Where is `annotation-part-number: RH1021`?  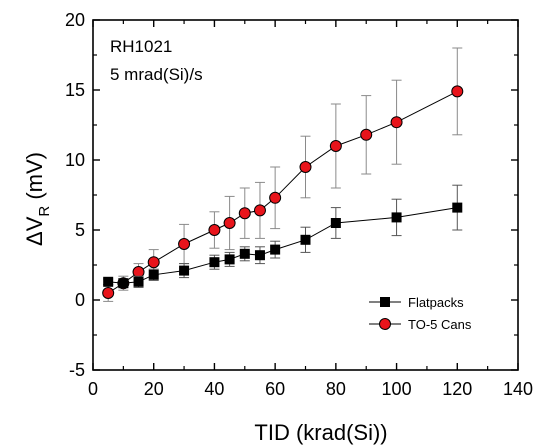
annotation-part-number: RH1021 is located at coordinates (141, 46).